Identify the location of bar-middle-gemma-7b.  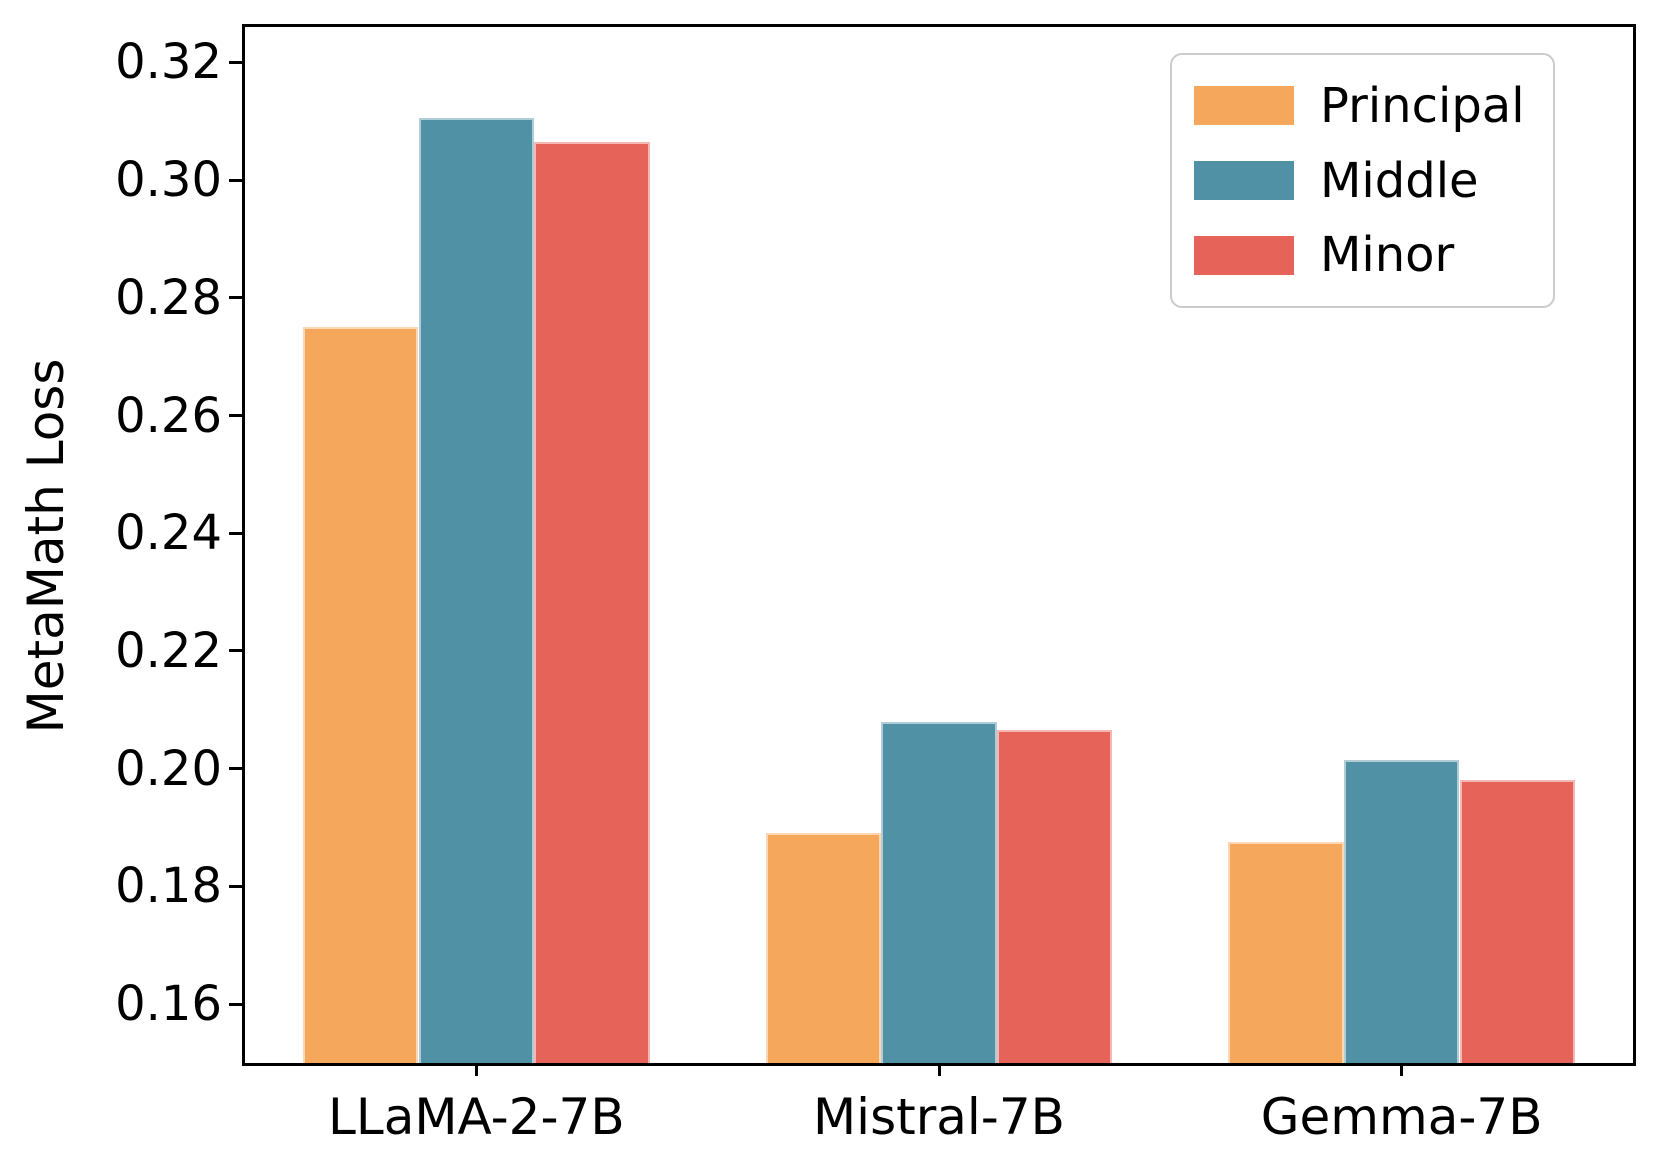
(1401, 911).